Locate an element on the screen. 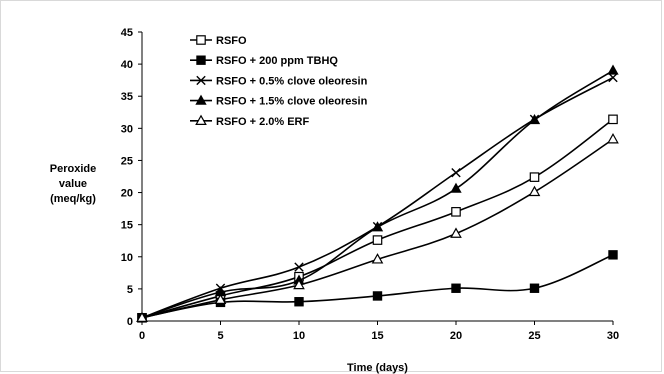 The width and height of the screenshot is (664, 374). y-tick-label: 20 is located at coordinates (127, 194).